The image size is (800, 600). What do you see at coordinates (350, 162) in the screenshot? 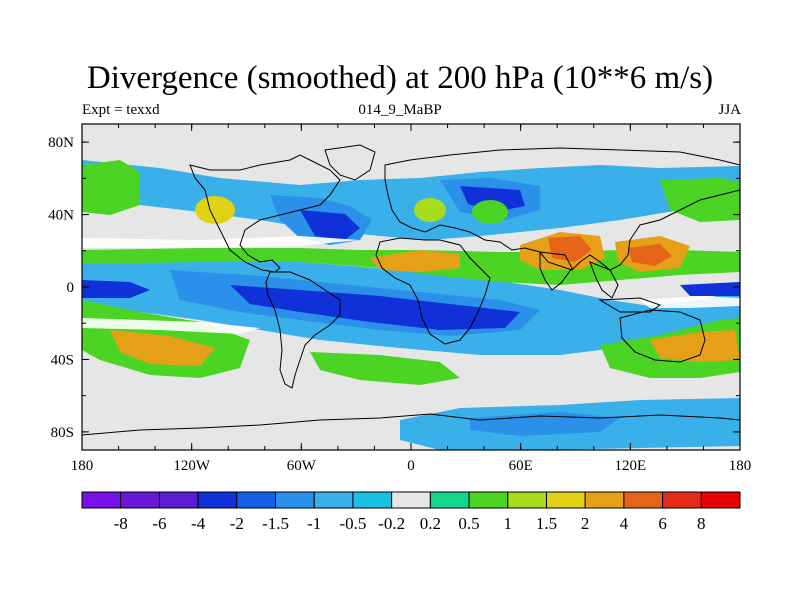
I see `coastline-greenland` at bounding box center [350, 162].